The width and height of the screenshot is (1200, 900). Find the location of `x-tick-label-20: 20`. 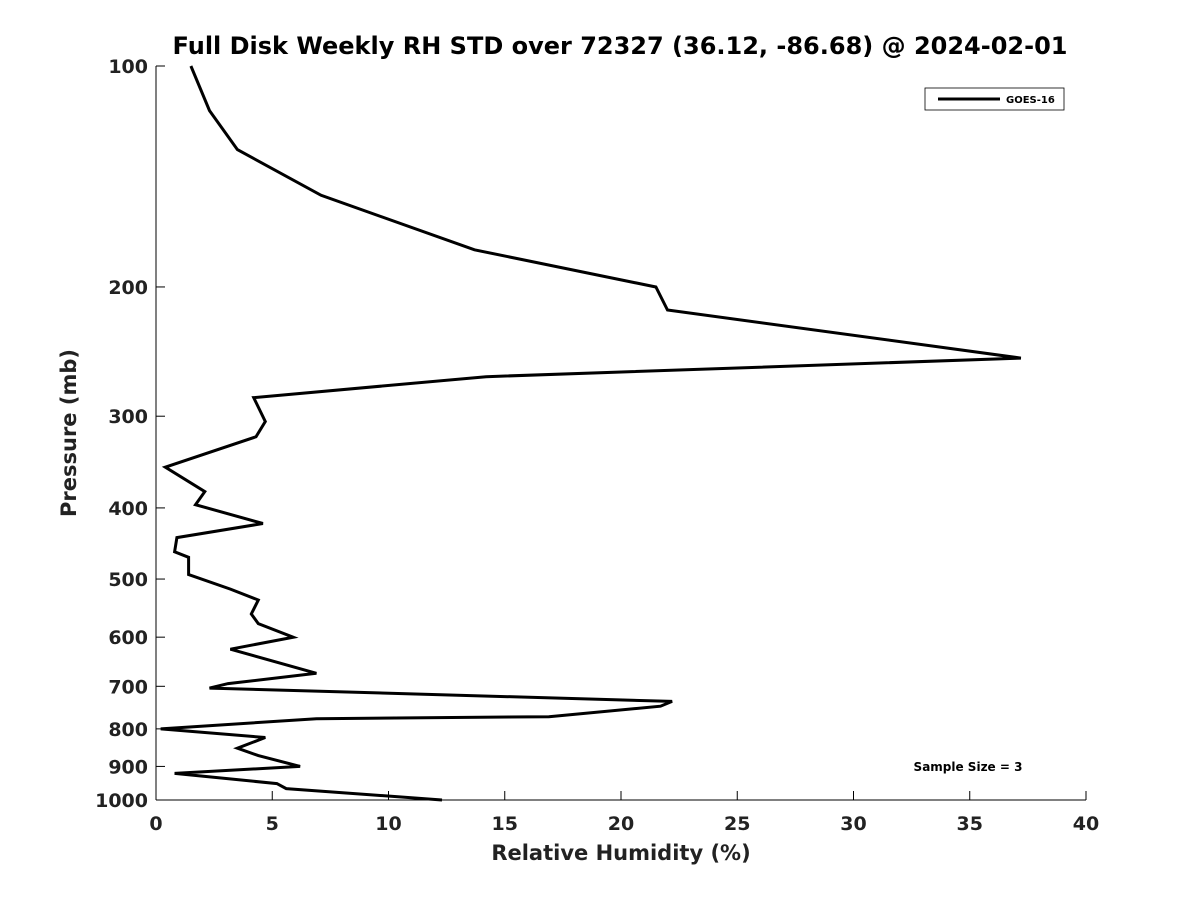

x-tick-label-20: 20 is located at coordinates (621, 824).